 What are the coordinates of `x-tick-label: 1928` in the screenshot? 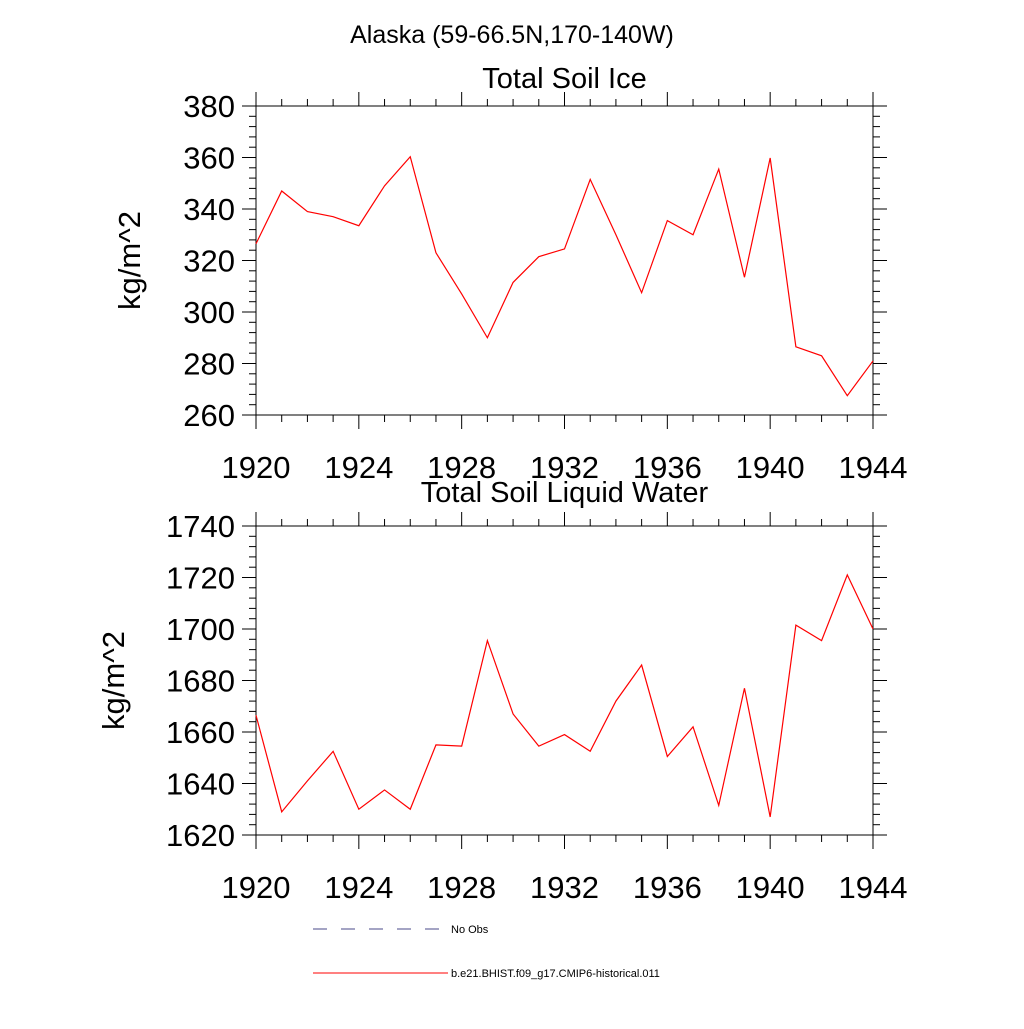 It's located at (461, 887).